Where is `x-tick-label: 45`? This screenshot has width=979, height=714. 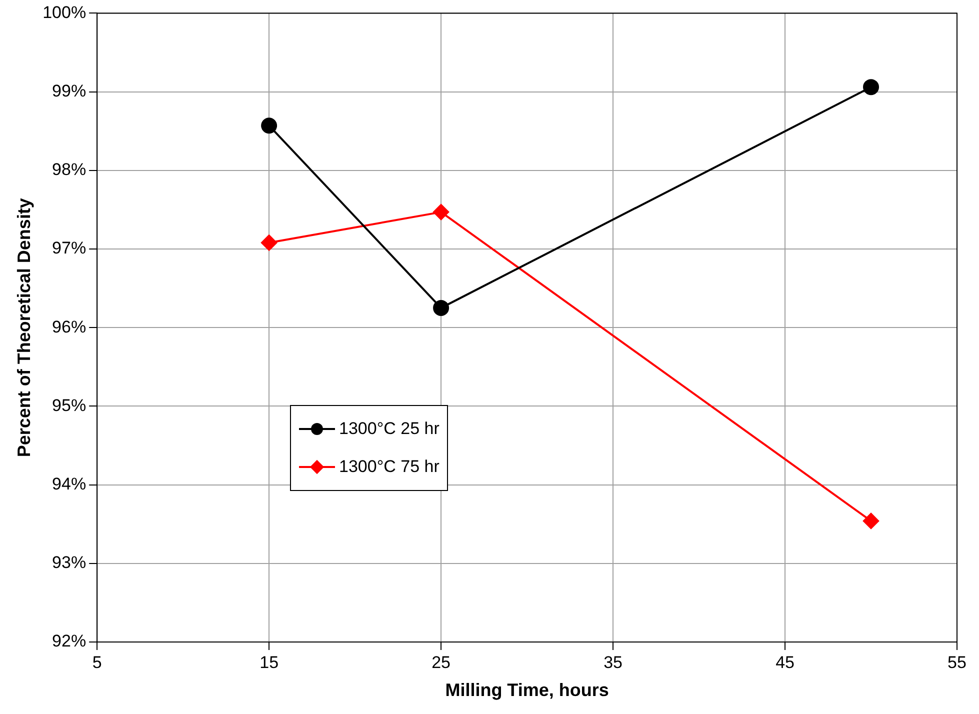
x-tick-label: 45 is located at coordinates (785, 662).